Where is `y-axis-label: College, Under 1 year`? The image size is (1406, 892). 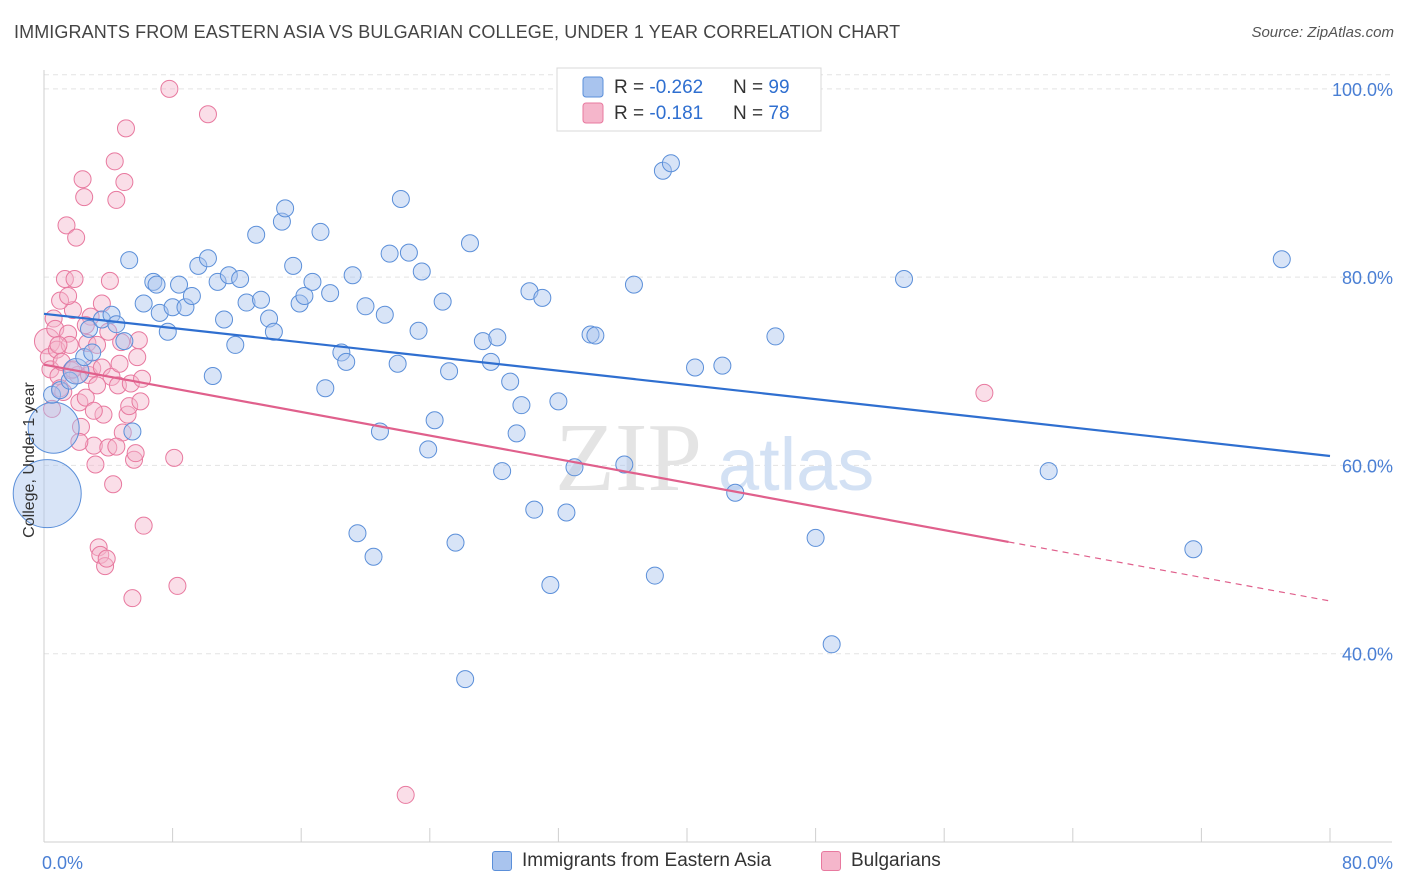
y-axis-label: College, Under 1 year is located at coordinates (29, 460).